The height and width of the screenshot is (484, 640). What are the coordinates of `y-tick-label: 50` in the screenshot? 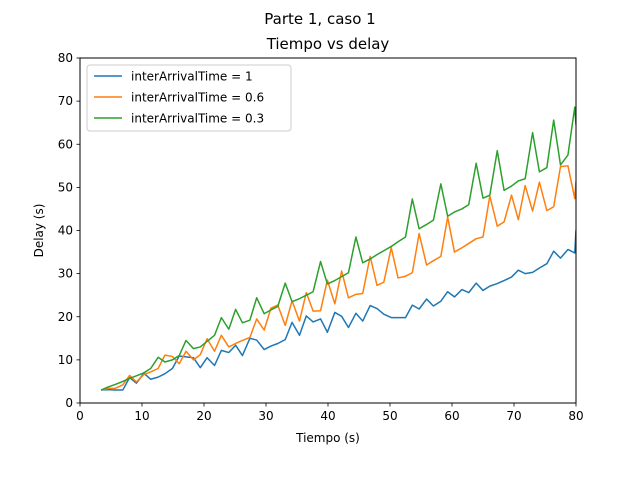 It's located at (65, 187).